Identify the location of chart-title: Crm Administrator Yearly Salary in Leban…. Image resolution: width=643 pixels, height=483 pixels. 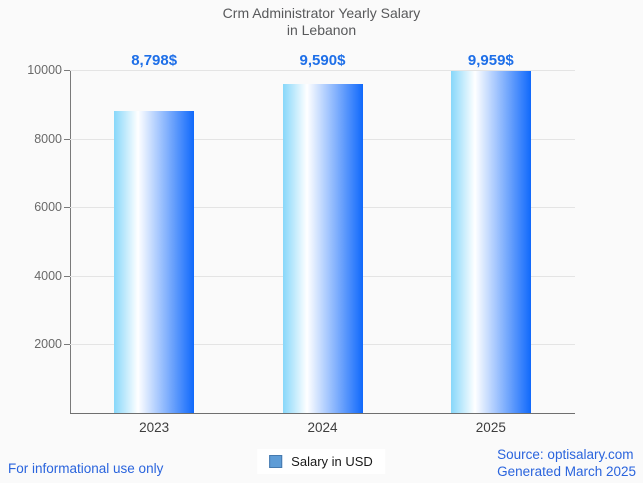
(321, 22).